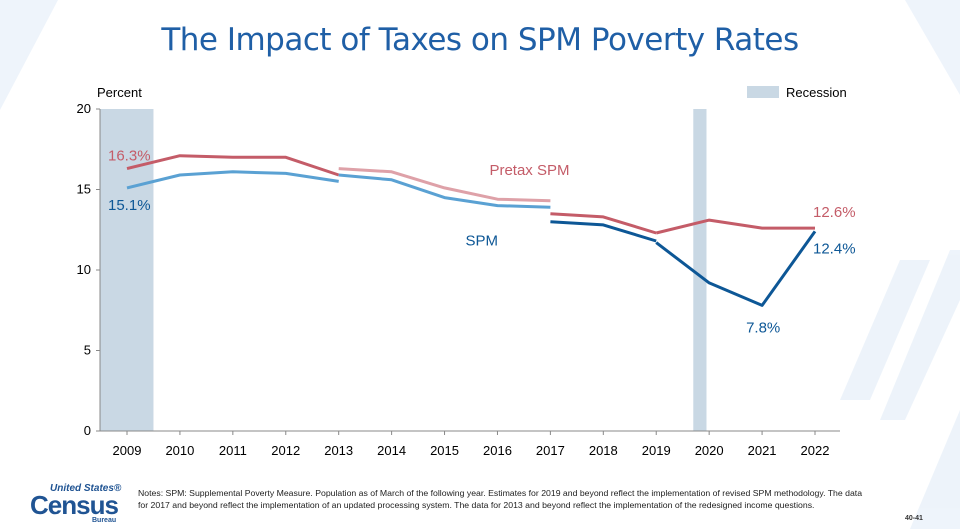  What do you see at coordinates (816, 92) in the screenshot?
I see `legend-recession-label: Recession` at bounding box center [816, 92].